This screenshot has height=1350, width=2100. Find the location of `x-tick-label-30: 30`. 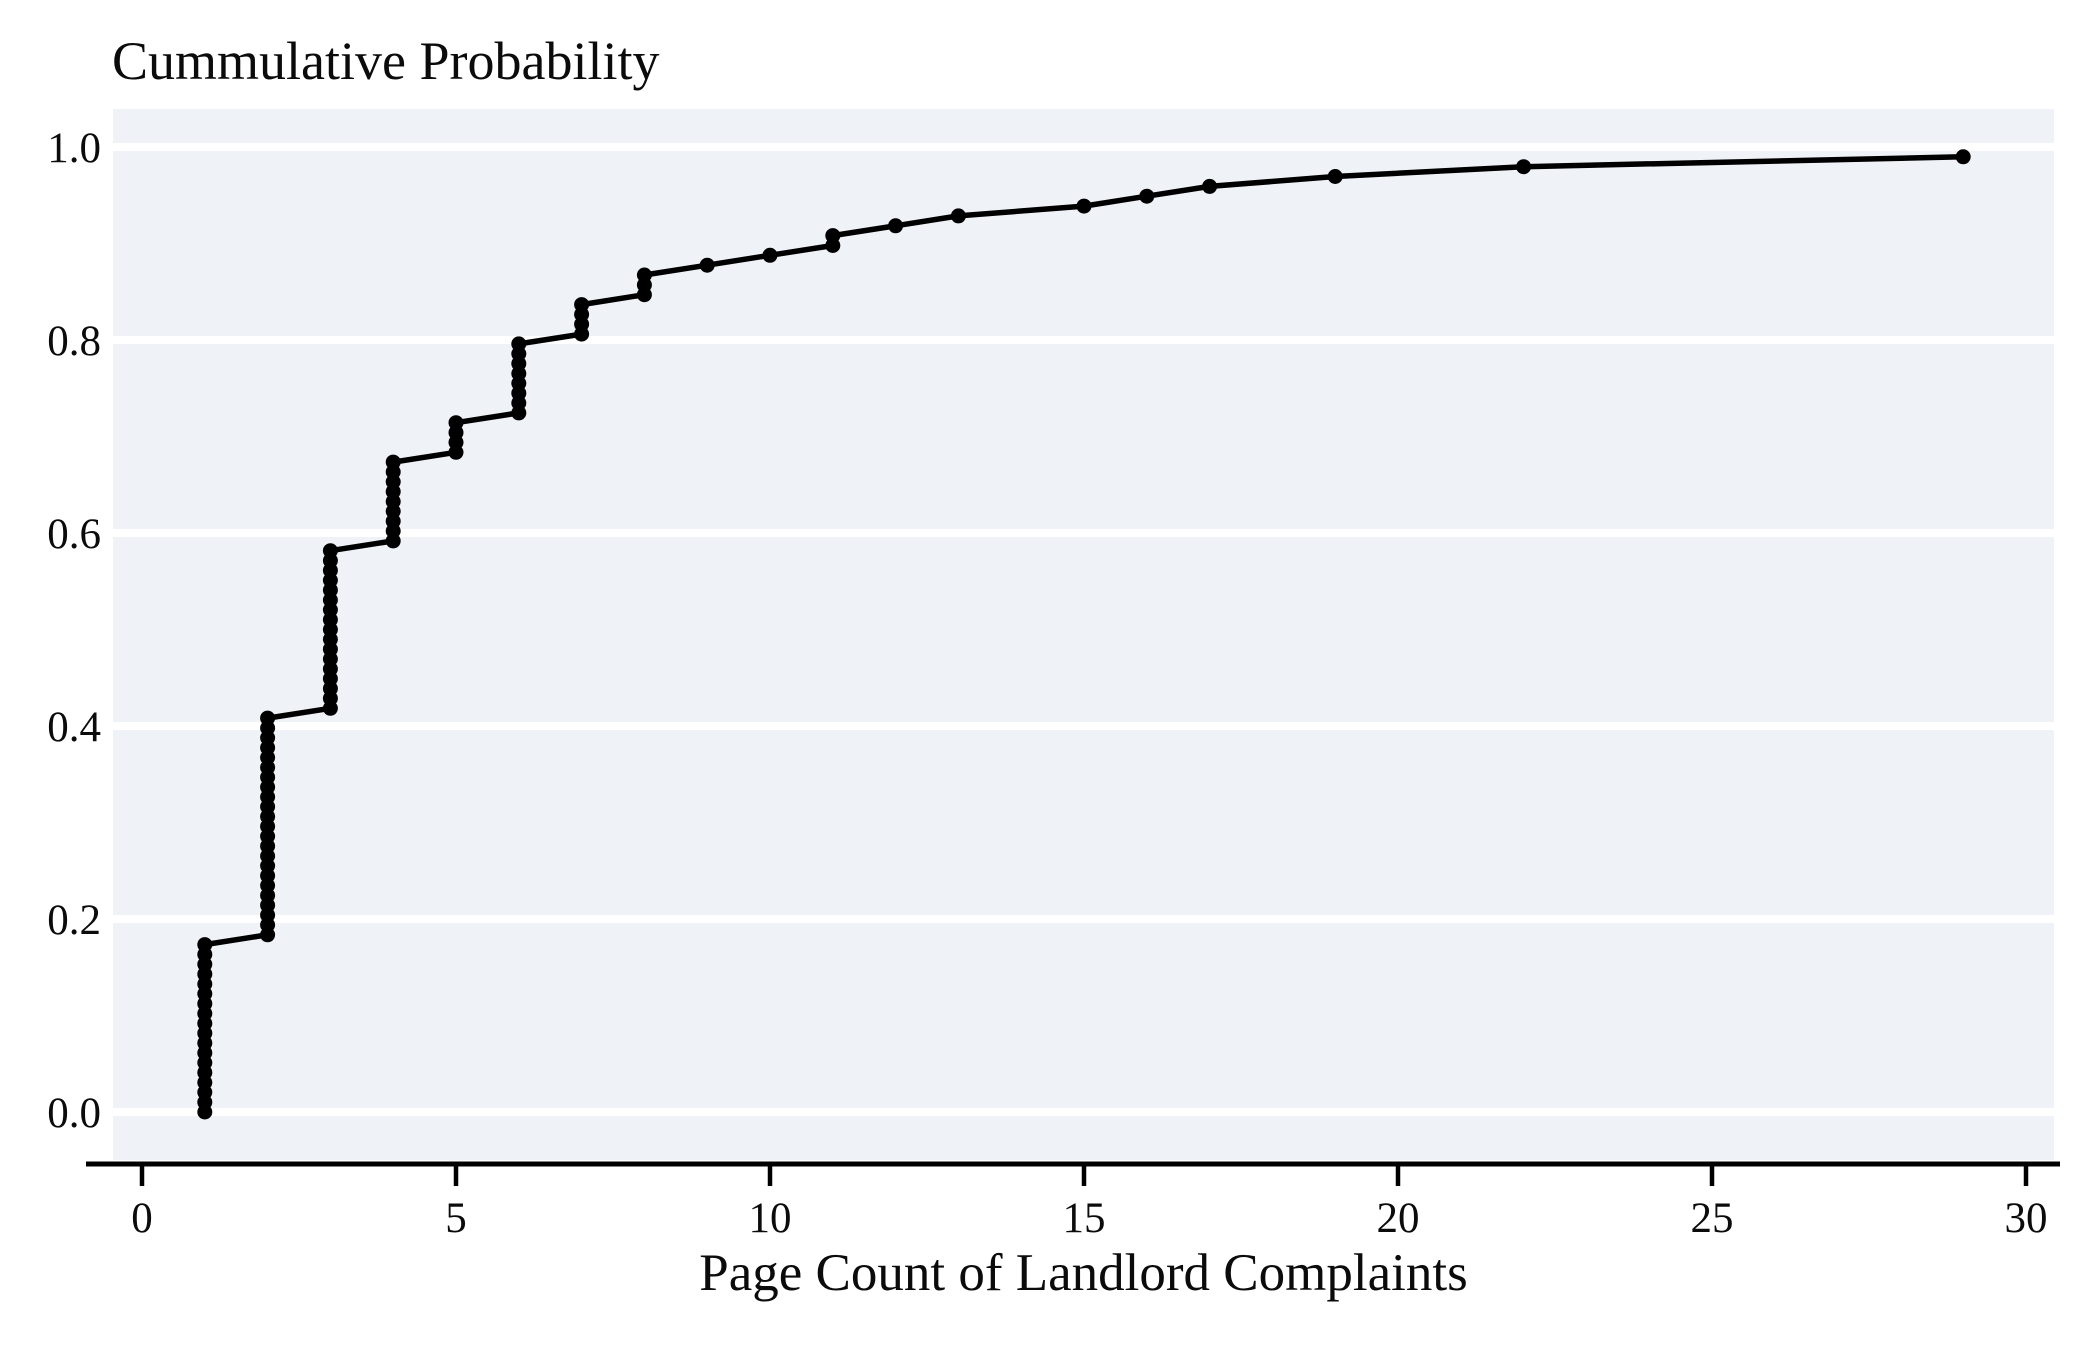

x-tick-label-30: 30 is located at coordinates (2026, 1218).